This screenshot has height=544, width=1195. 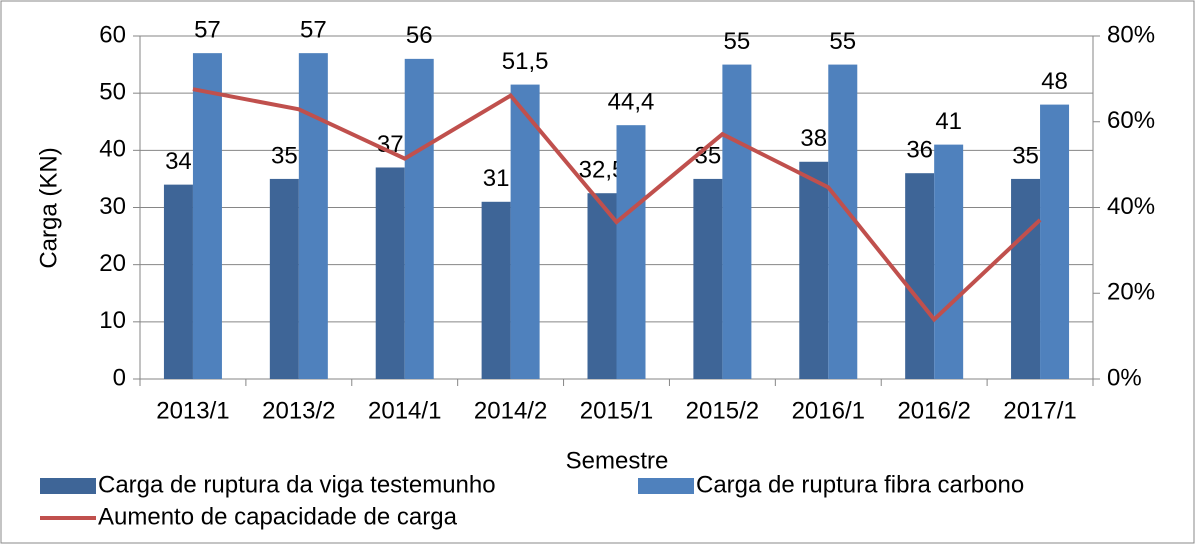 I want to click on data-label: 51,5, so click(x=525, y=61).